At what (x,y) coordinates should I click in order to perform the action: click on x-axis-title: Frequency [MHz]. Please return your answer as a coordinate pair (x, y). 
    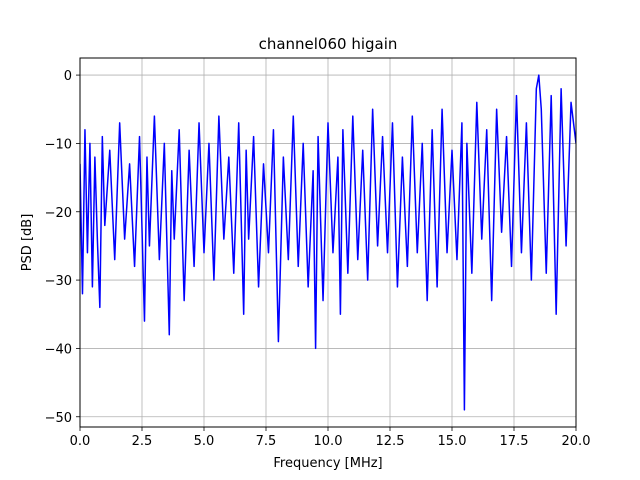
    Looking at the image, I should click on (327, 463).